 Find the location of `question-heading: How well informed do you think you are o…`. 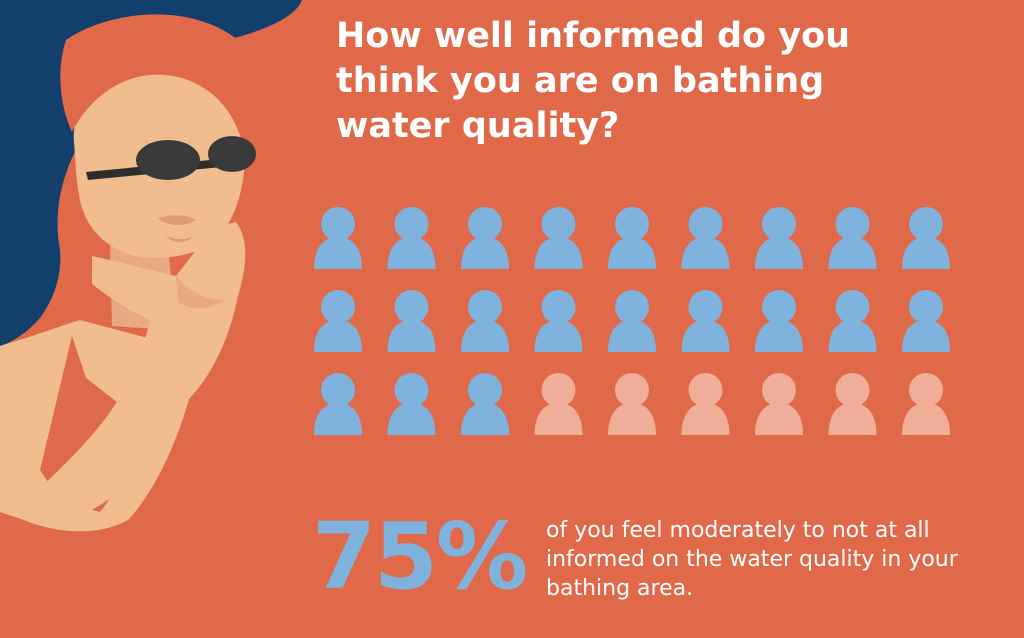

question-heading: How well informed do you think you are o… is located at coordinates (593, 81).